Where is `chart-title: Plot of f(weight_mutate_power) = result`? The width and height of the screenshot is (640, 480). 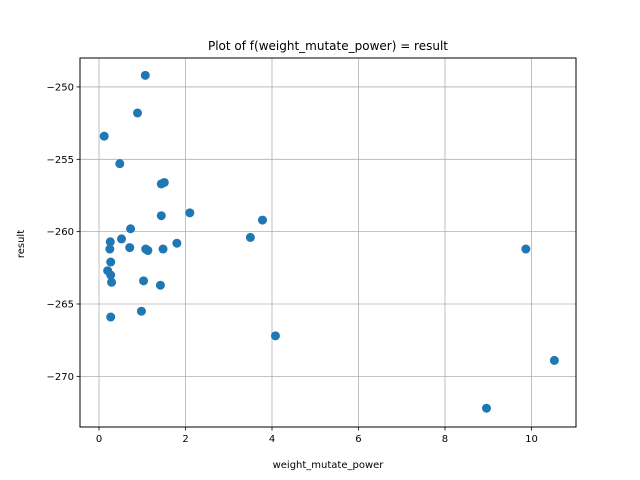
chart-title: Plot of f(weight_mutate_power) = result is located at coordinates (328, 46).